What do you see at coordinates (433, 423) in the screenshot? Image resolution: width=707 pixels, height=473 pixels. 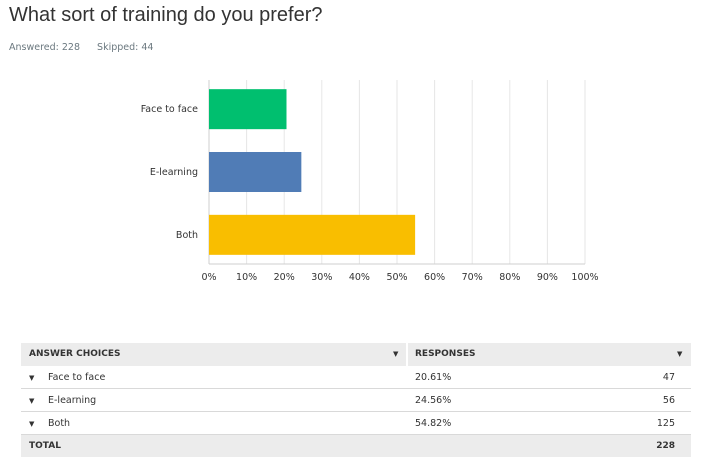 I see `response-percent: 54.82%` at bounding box center [433, 423].